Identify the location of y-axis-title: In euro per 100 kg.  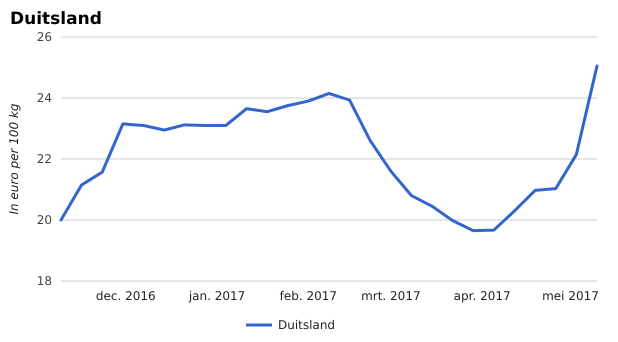
(14, 159).